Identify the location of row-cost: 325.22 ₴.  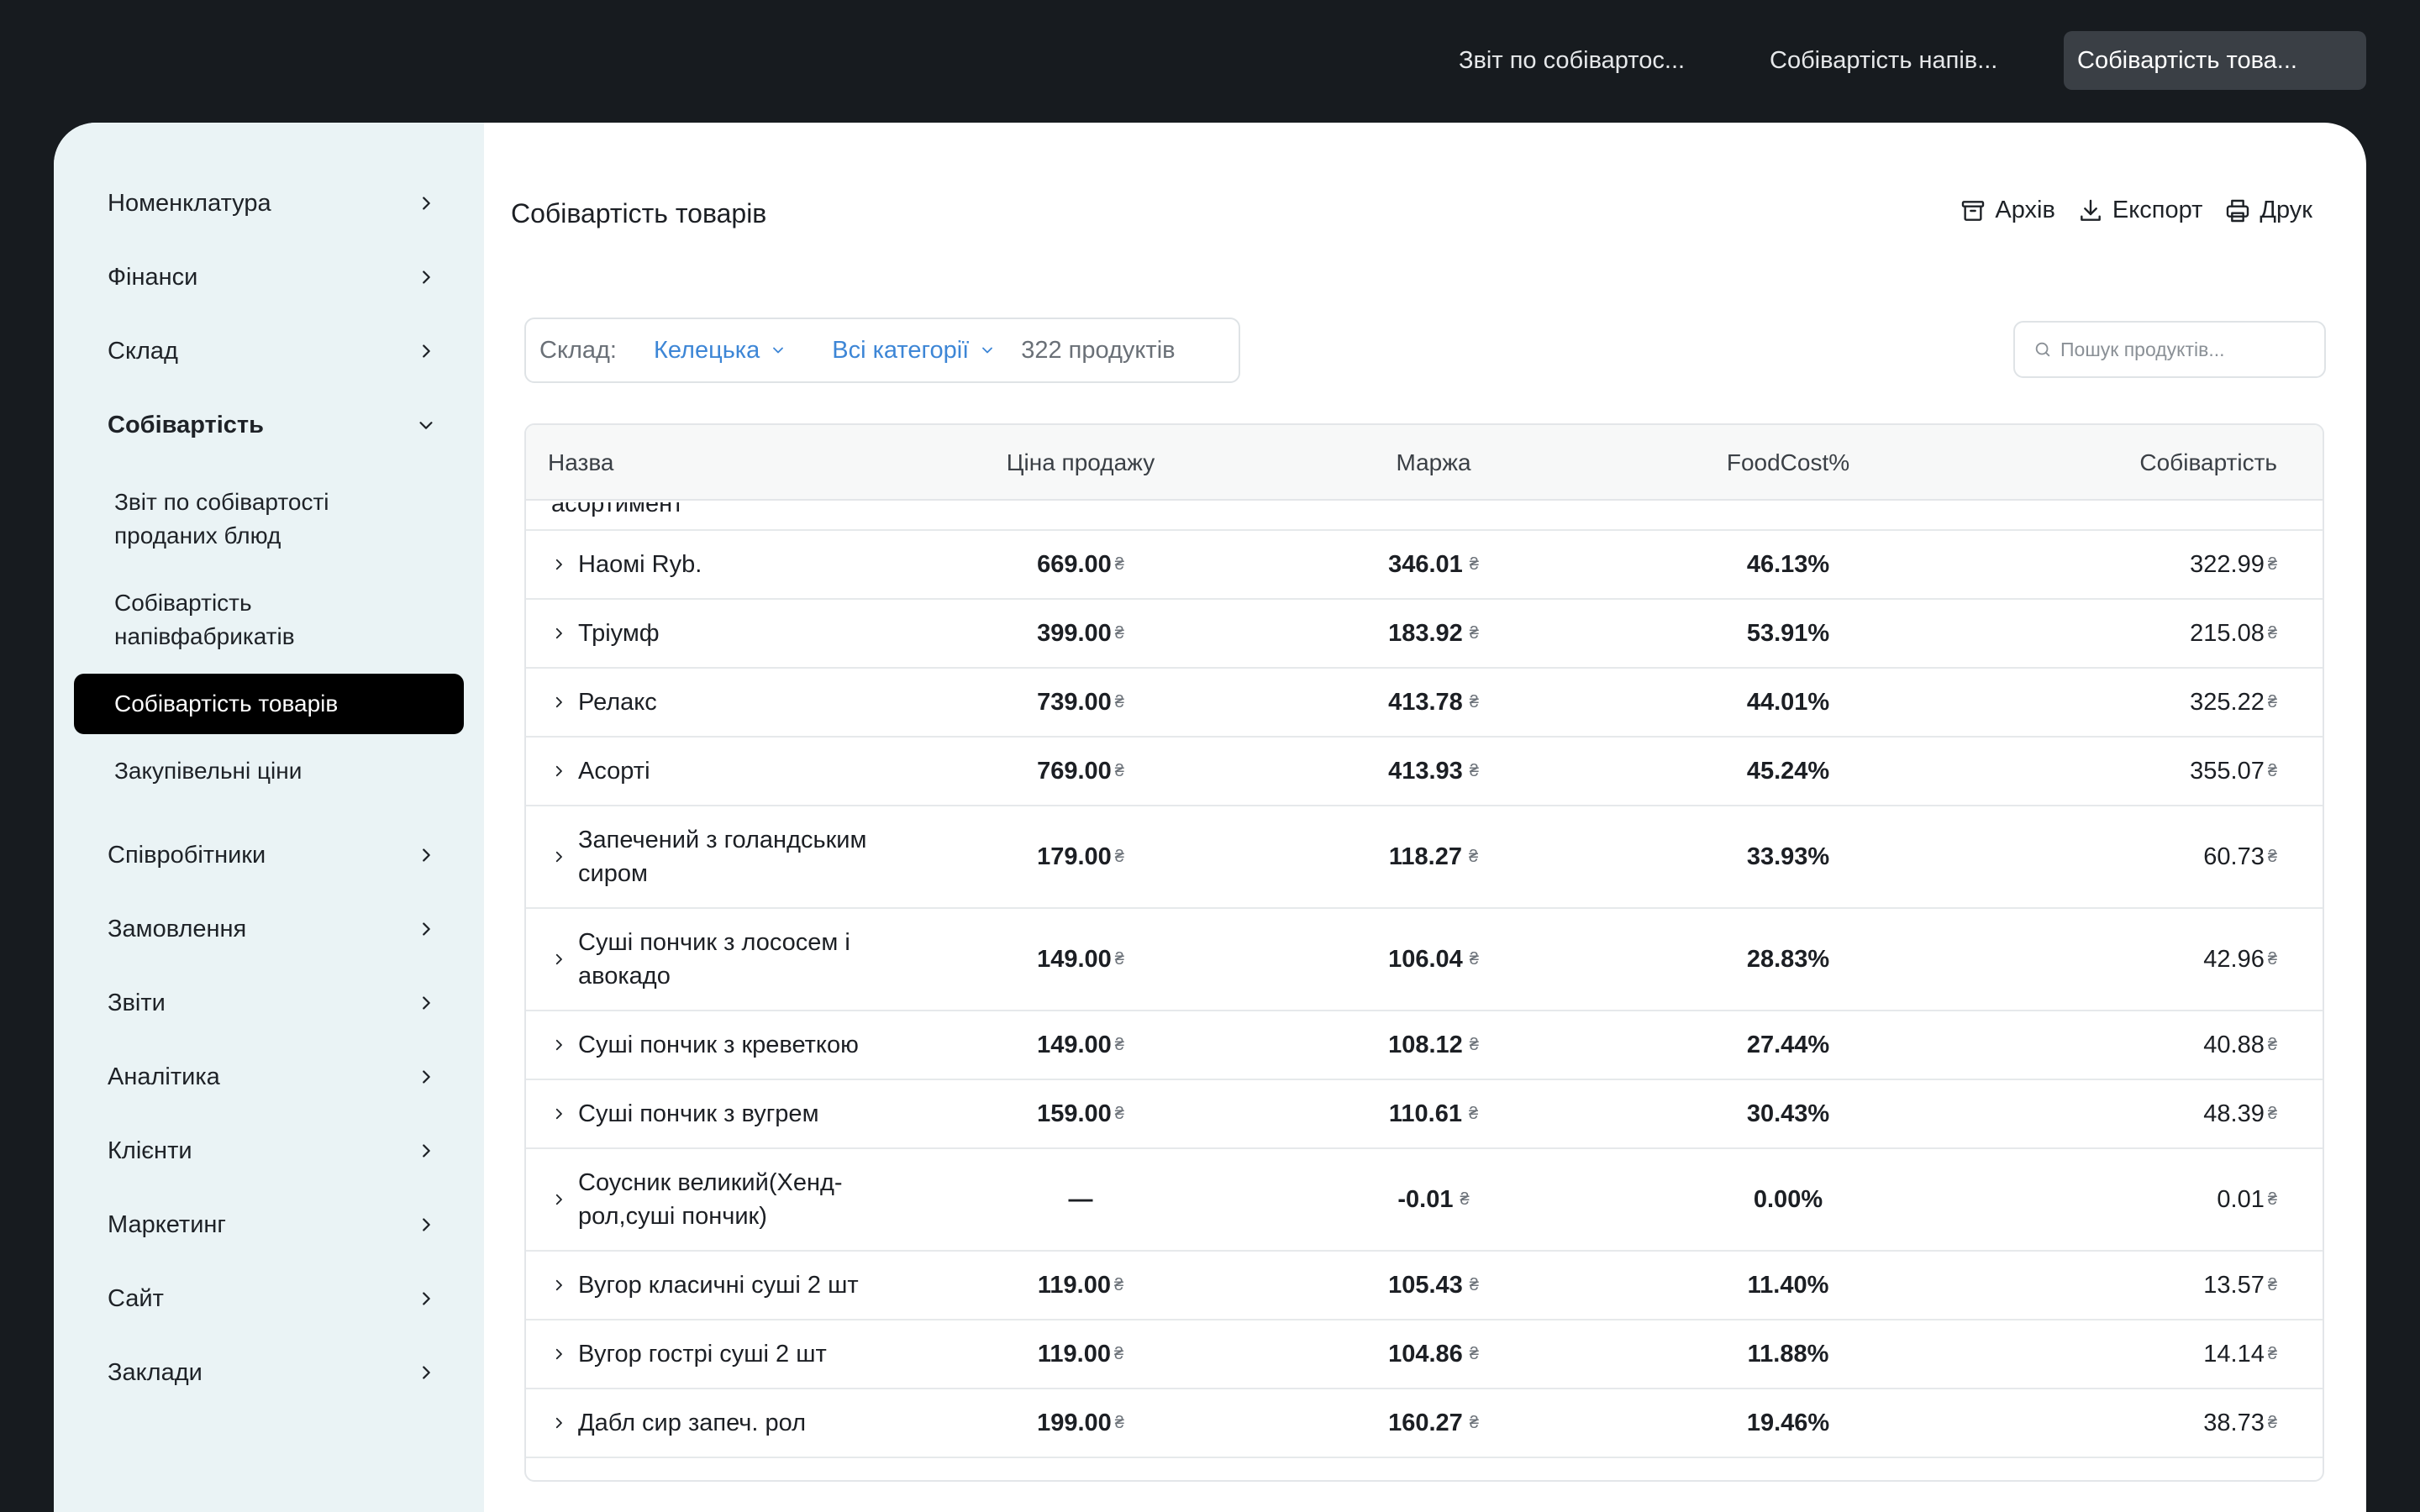
(2233, 702).